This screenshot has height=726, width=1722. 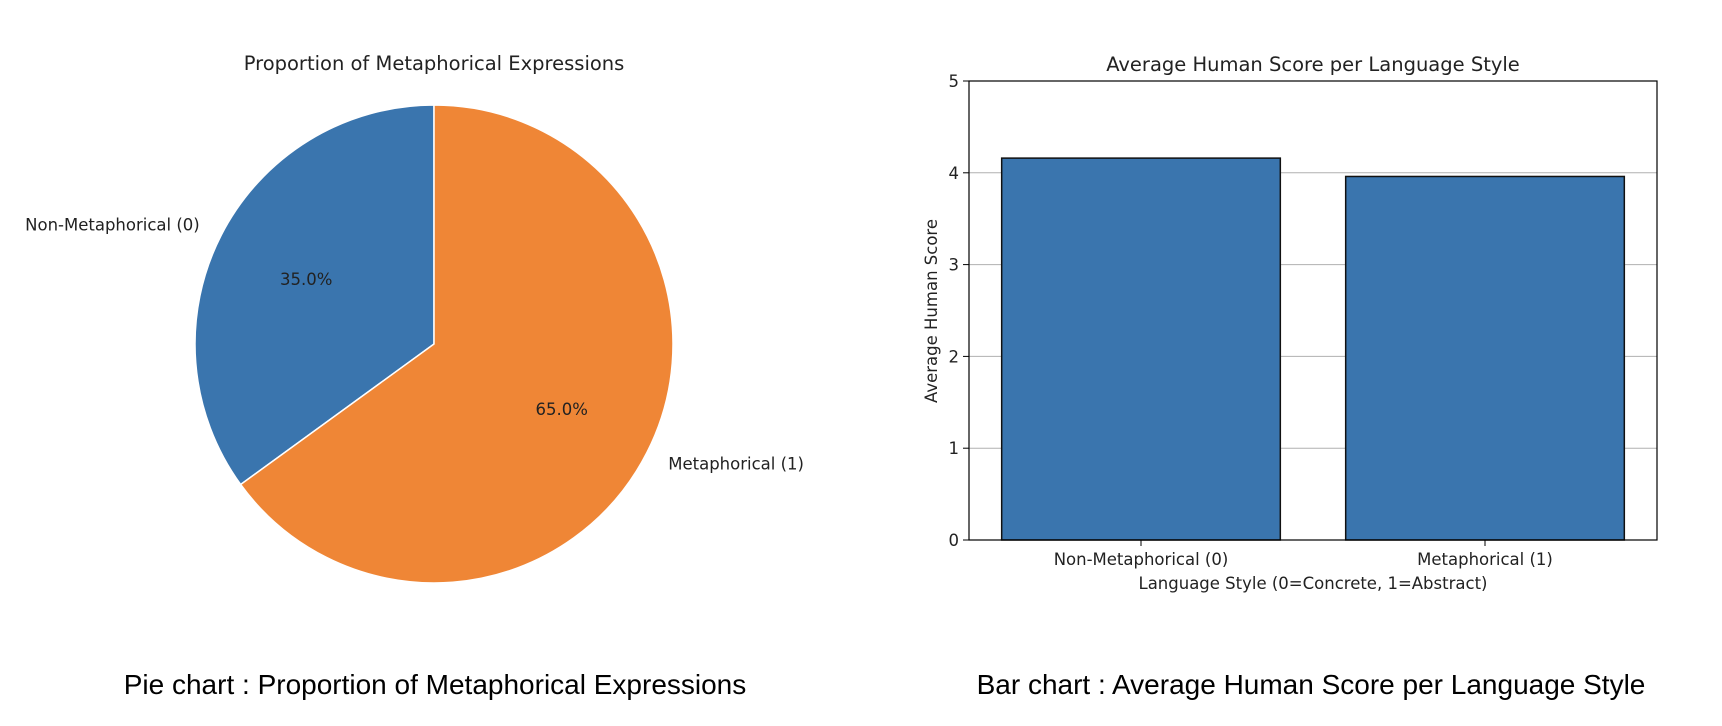 What do you see at coordinates (306, 279) in the screenshot?
I see `pie-percent-label: 35.0%` at bounding box center [306, 279].